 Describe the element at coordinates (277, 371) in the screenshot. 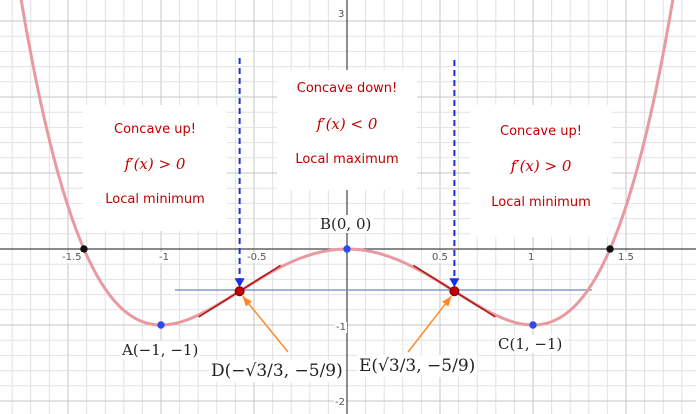

I see `point-label-d: D(−√3/3, −5/9)` at that location.